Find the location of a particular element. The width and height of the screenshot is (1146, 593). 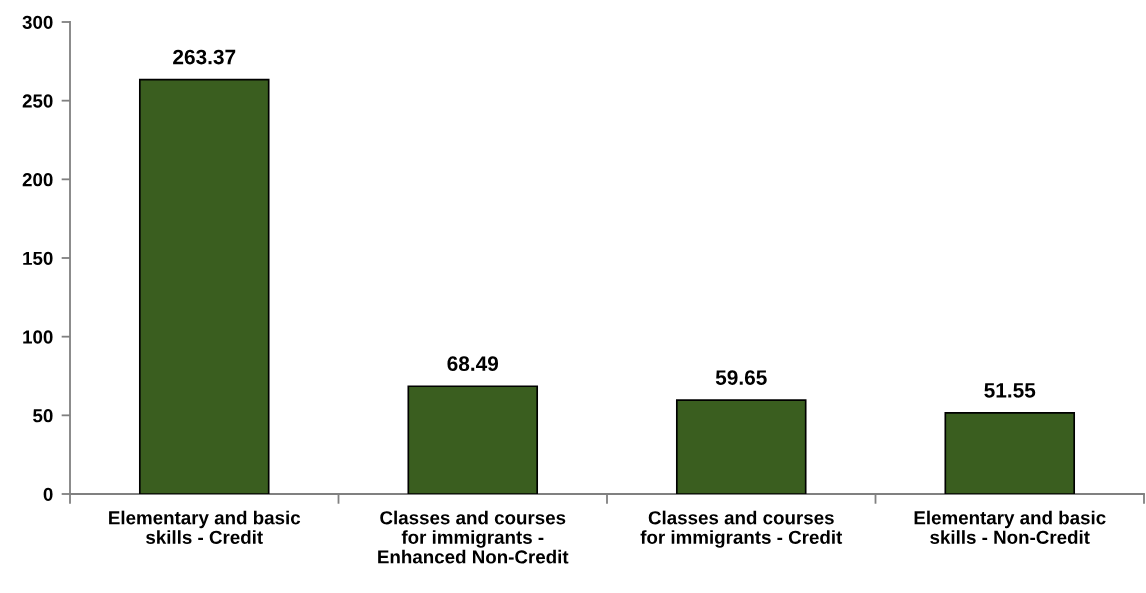

data-label: 51.55 is located at coordinates (1010, 390).